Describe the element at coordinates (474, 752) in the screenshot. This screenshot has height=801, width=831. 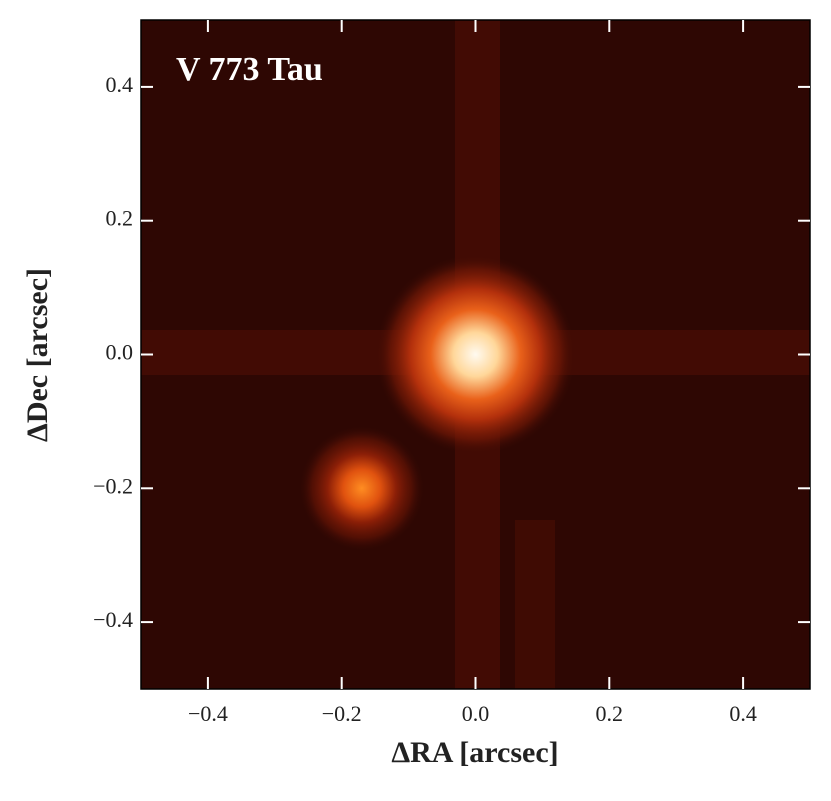
I see `x-axis-label: ΔRA [arcsec]` at that location.